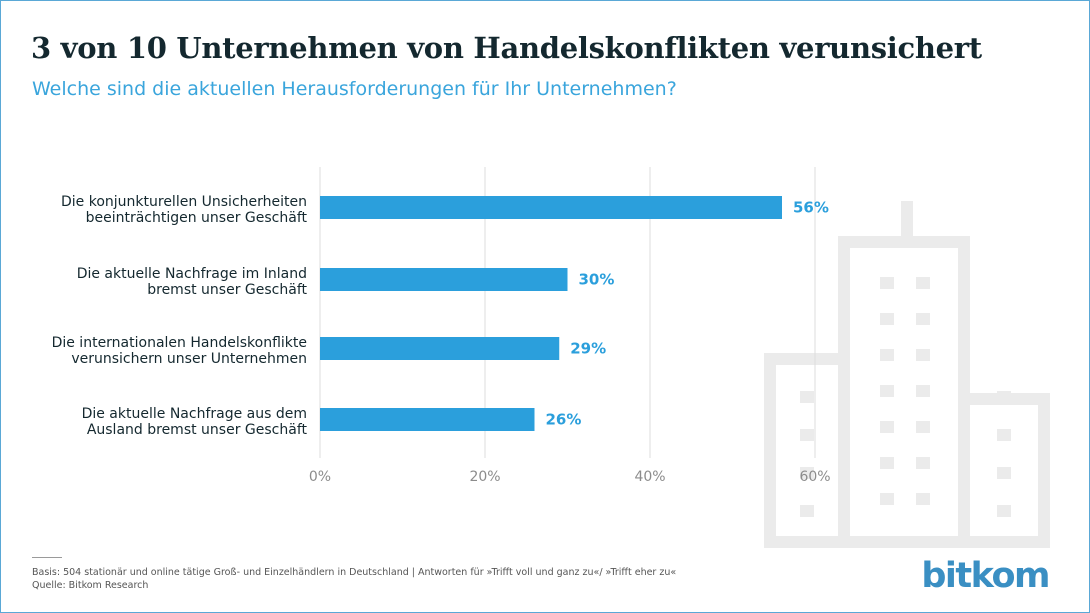 The height and width of the screenshot is (613, 1090). I want to click on value-label: 56%, so click(811, 208).